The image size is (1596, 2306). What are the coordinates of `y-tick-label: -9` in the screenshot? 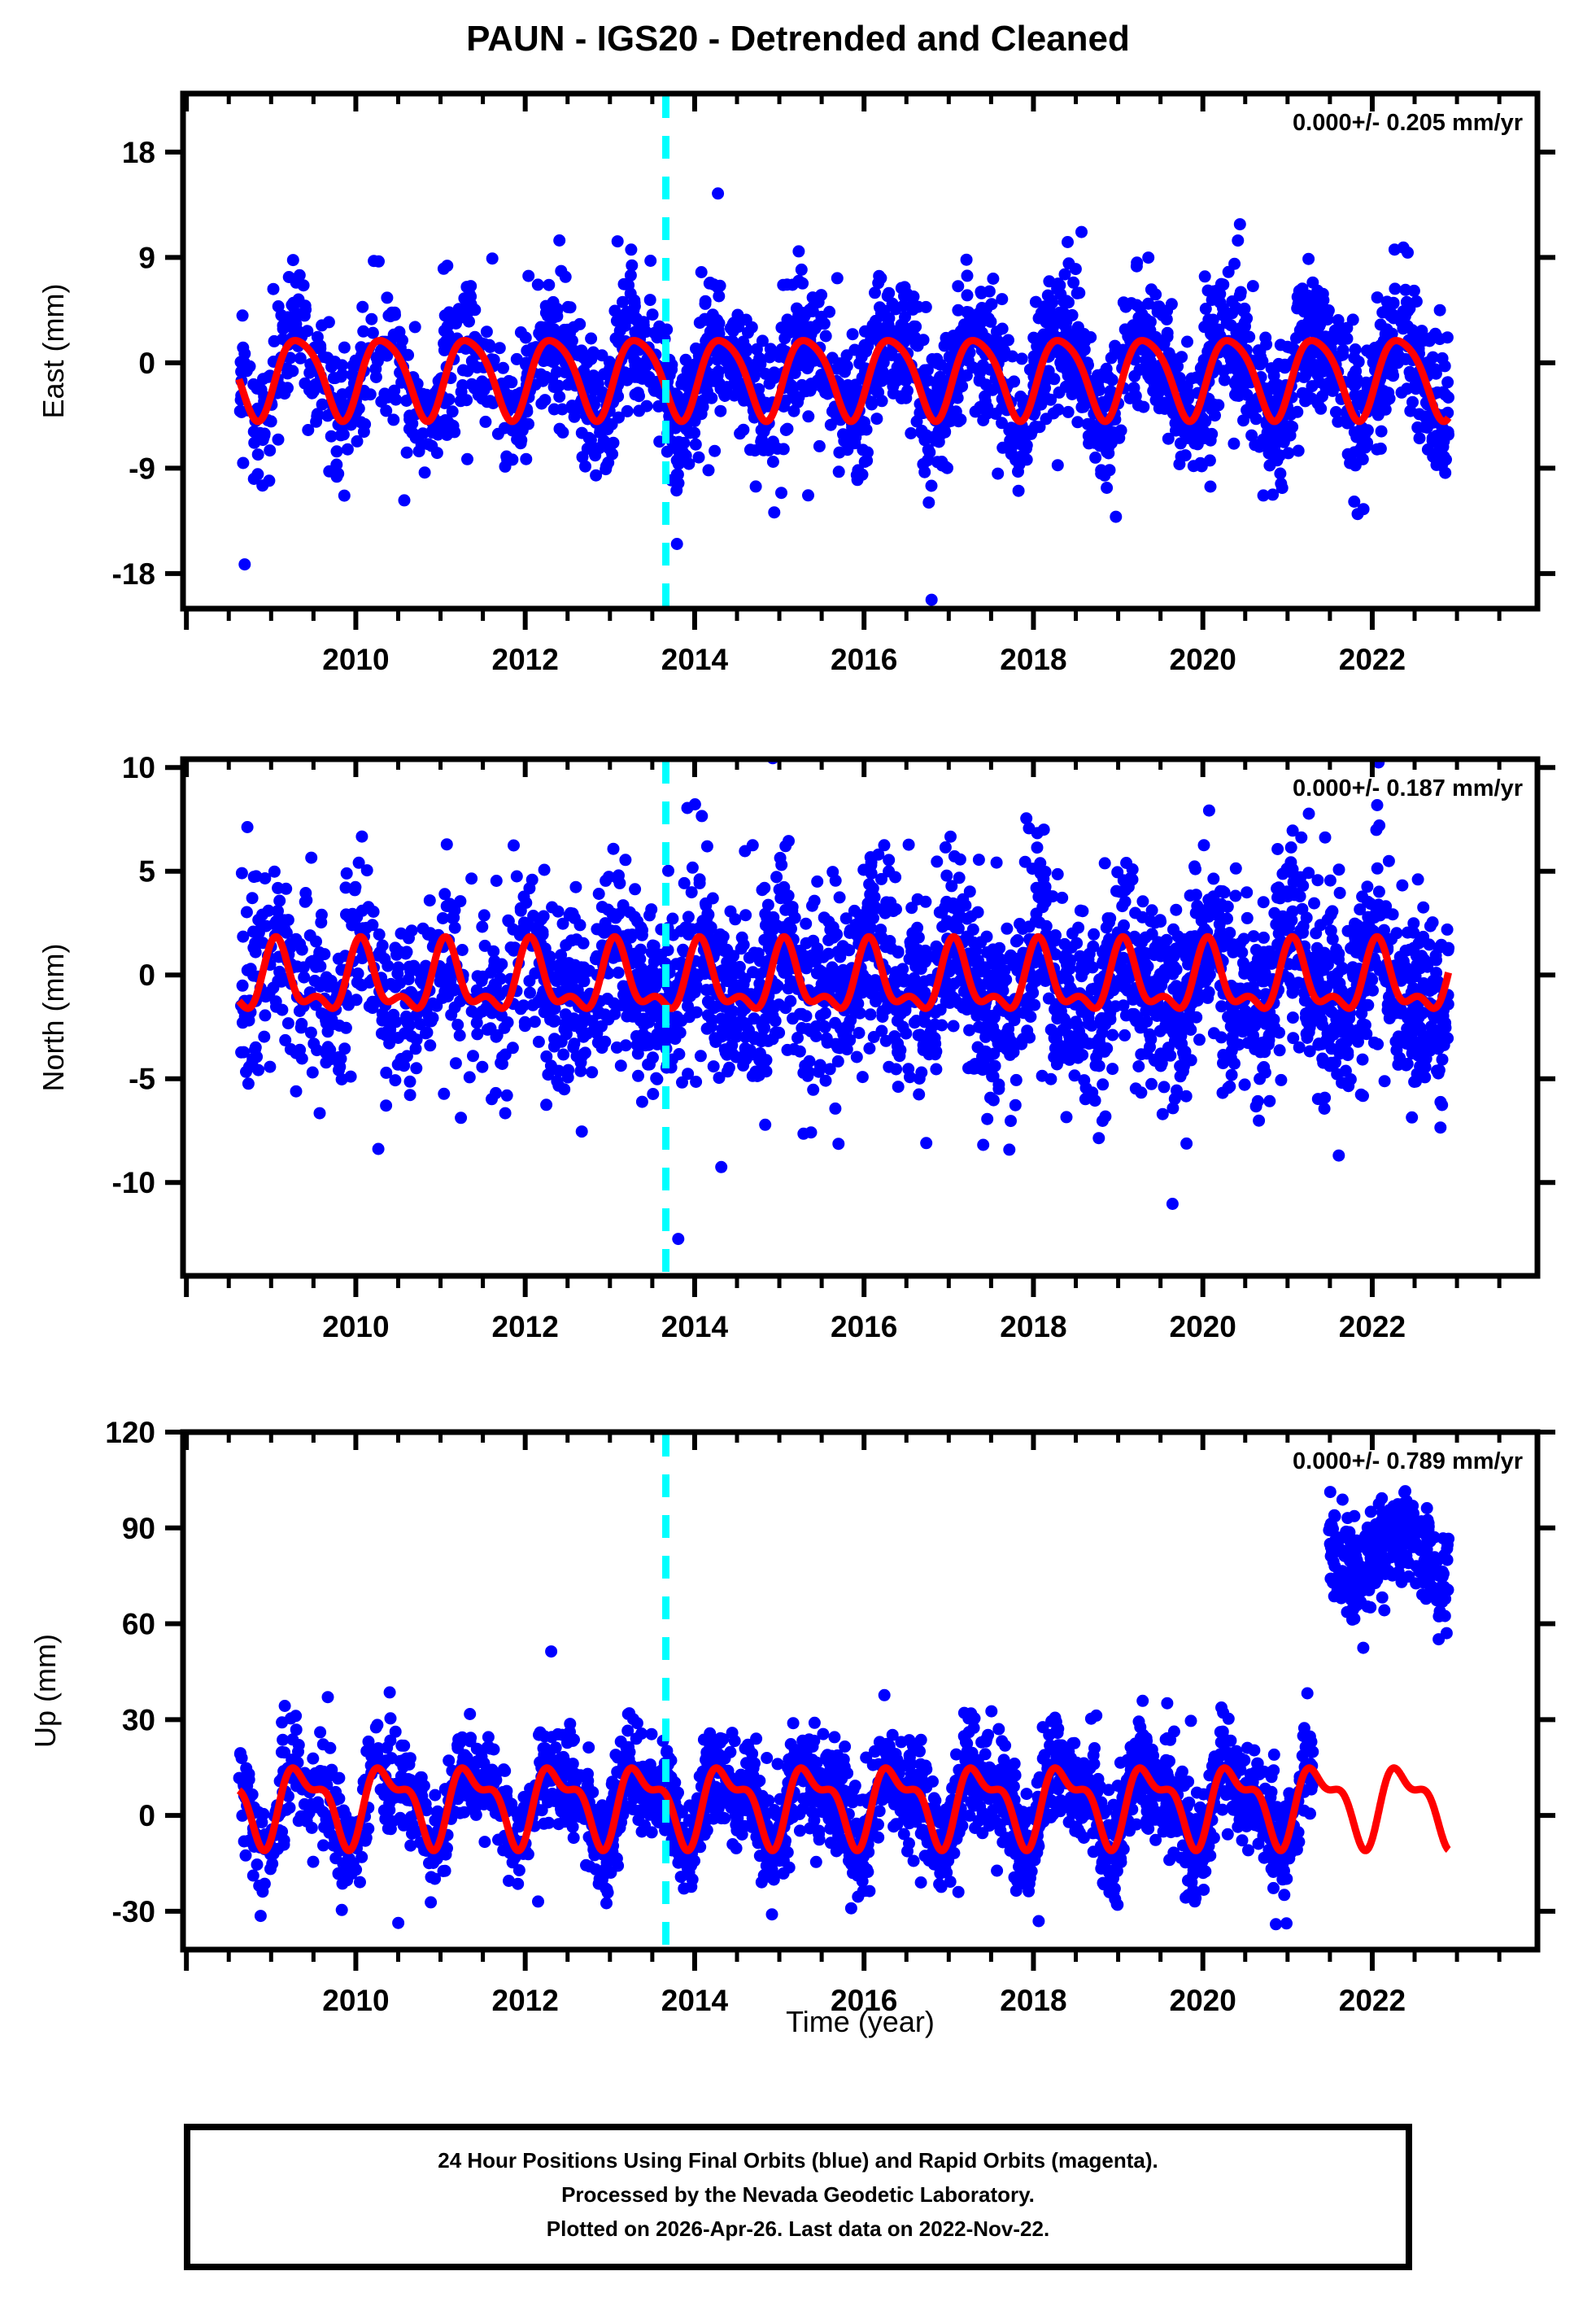 It's located at (142, 468).